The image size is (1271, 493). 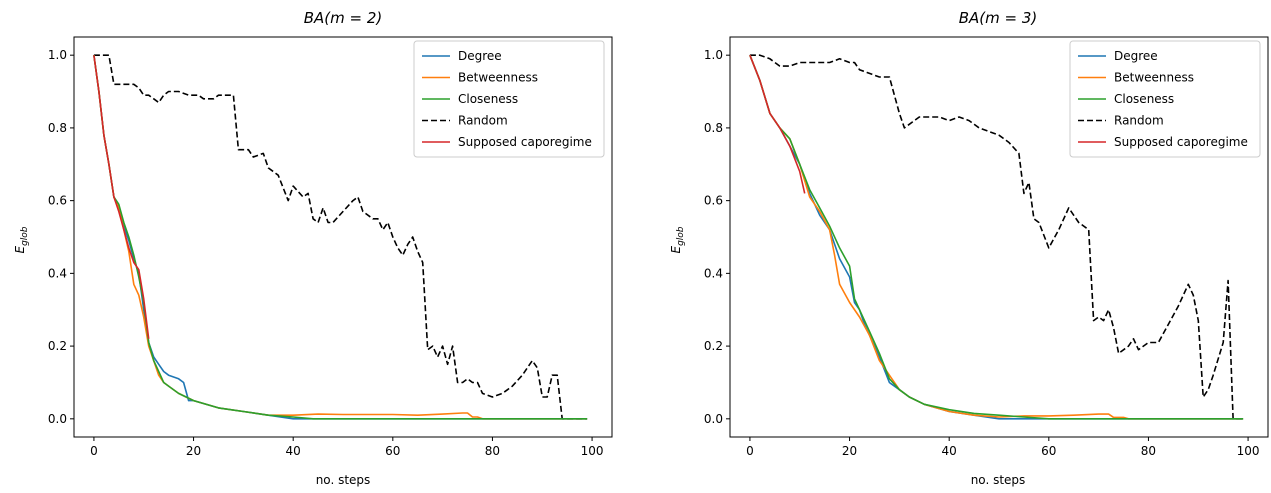 I want to click on chart-title: BA(m = 3), so click(x=998, y=18).